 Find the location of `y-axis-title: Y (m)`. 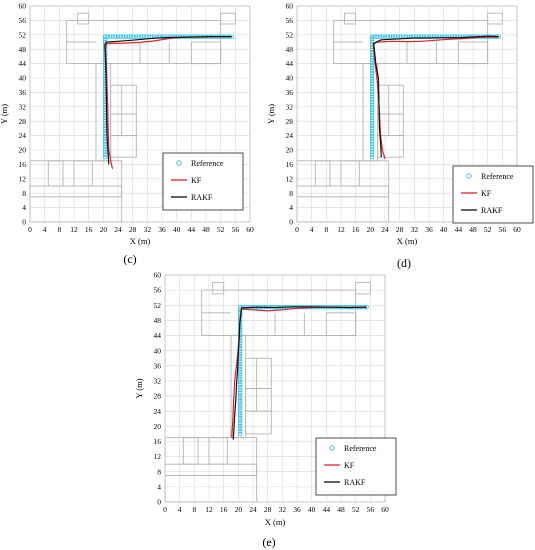

y-axis-title: Y (m) is located at coordinates (139, 388).